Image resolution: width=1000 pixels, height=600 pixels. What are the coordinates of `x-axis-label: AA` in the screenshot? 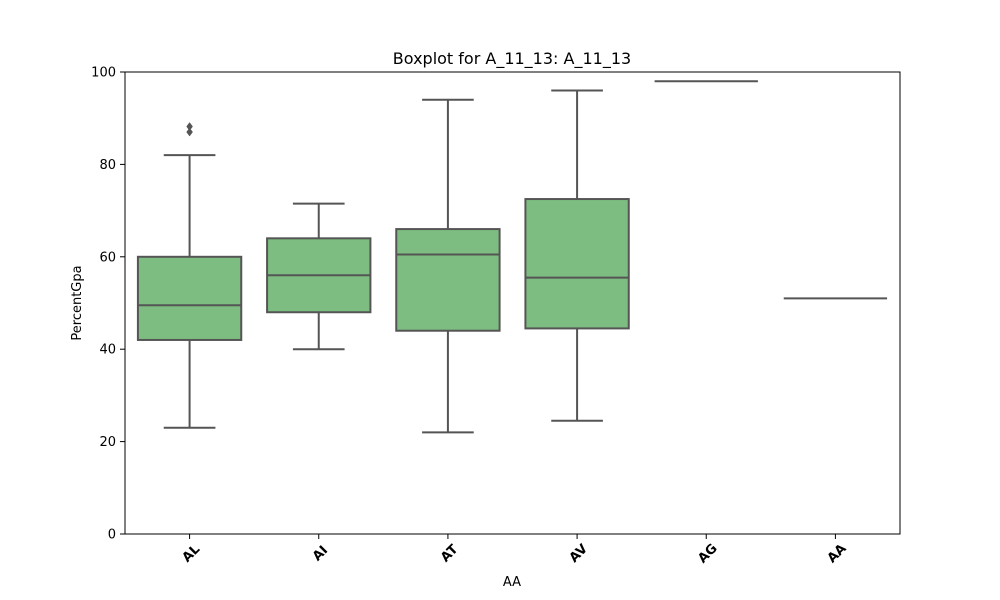 It's located at (512, 582).